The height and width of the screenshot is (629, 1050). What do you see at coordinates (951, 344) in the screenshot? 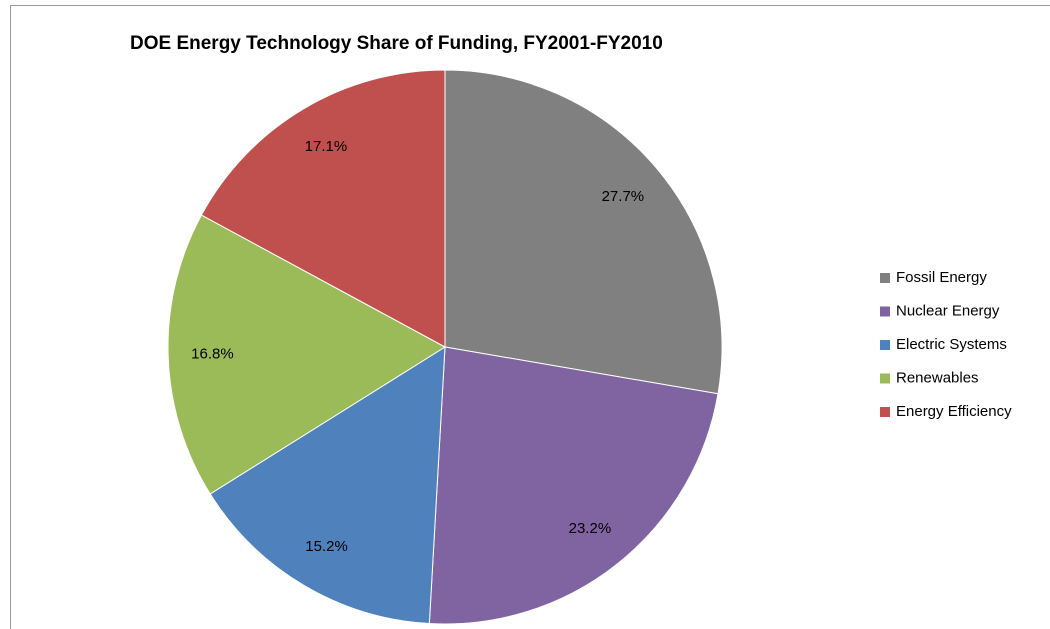
I see `legend-label: Electric Systems` at bounding box center [951, 344].